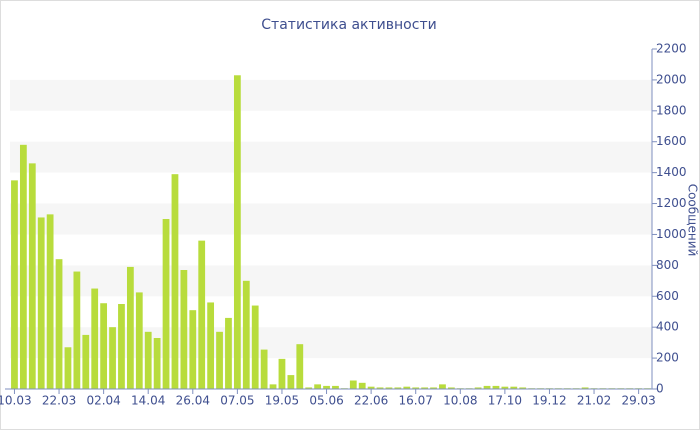  I want to click on chart-title: Статистика активности, so click(348, 25).